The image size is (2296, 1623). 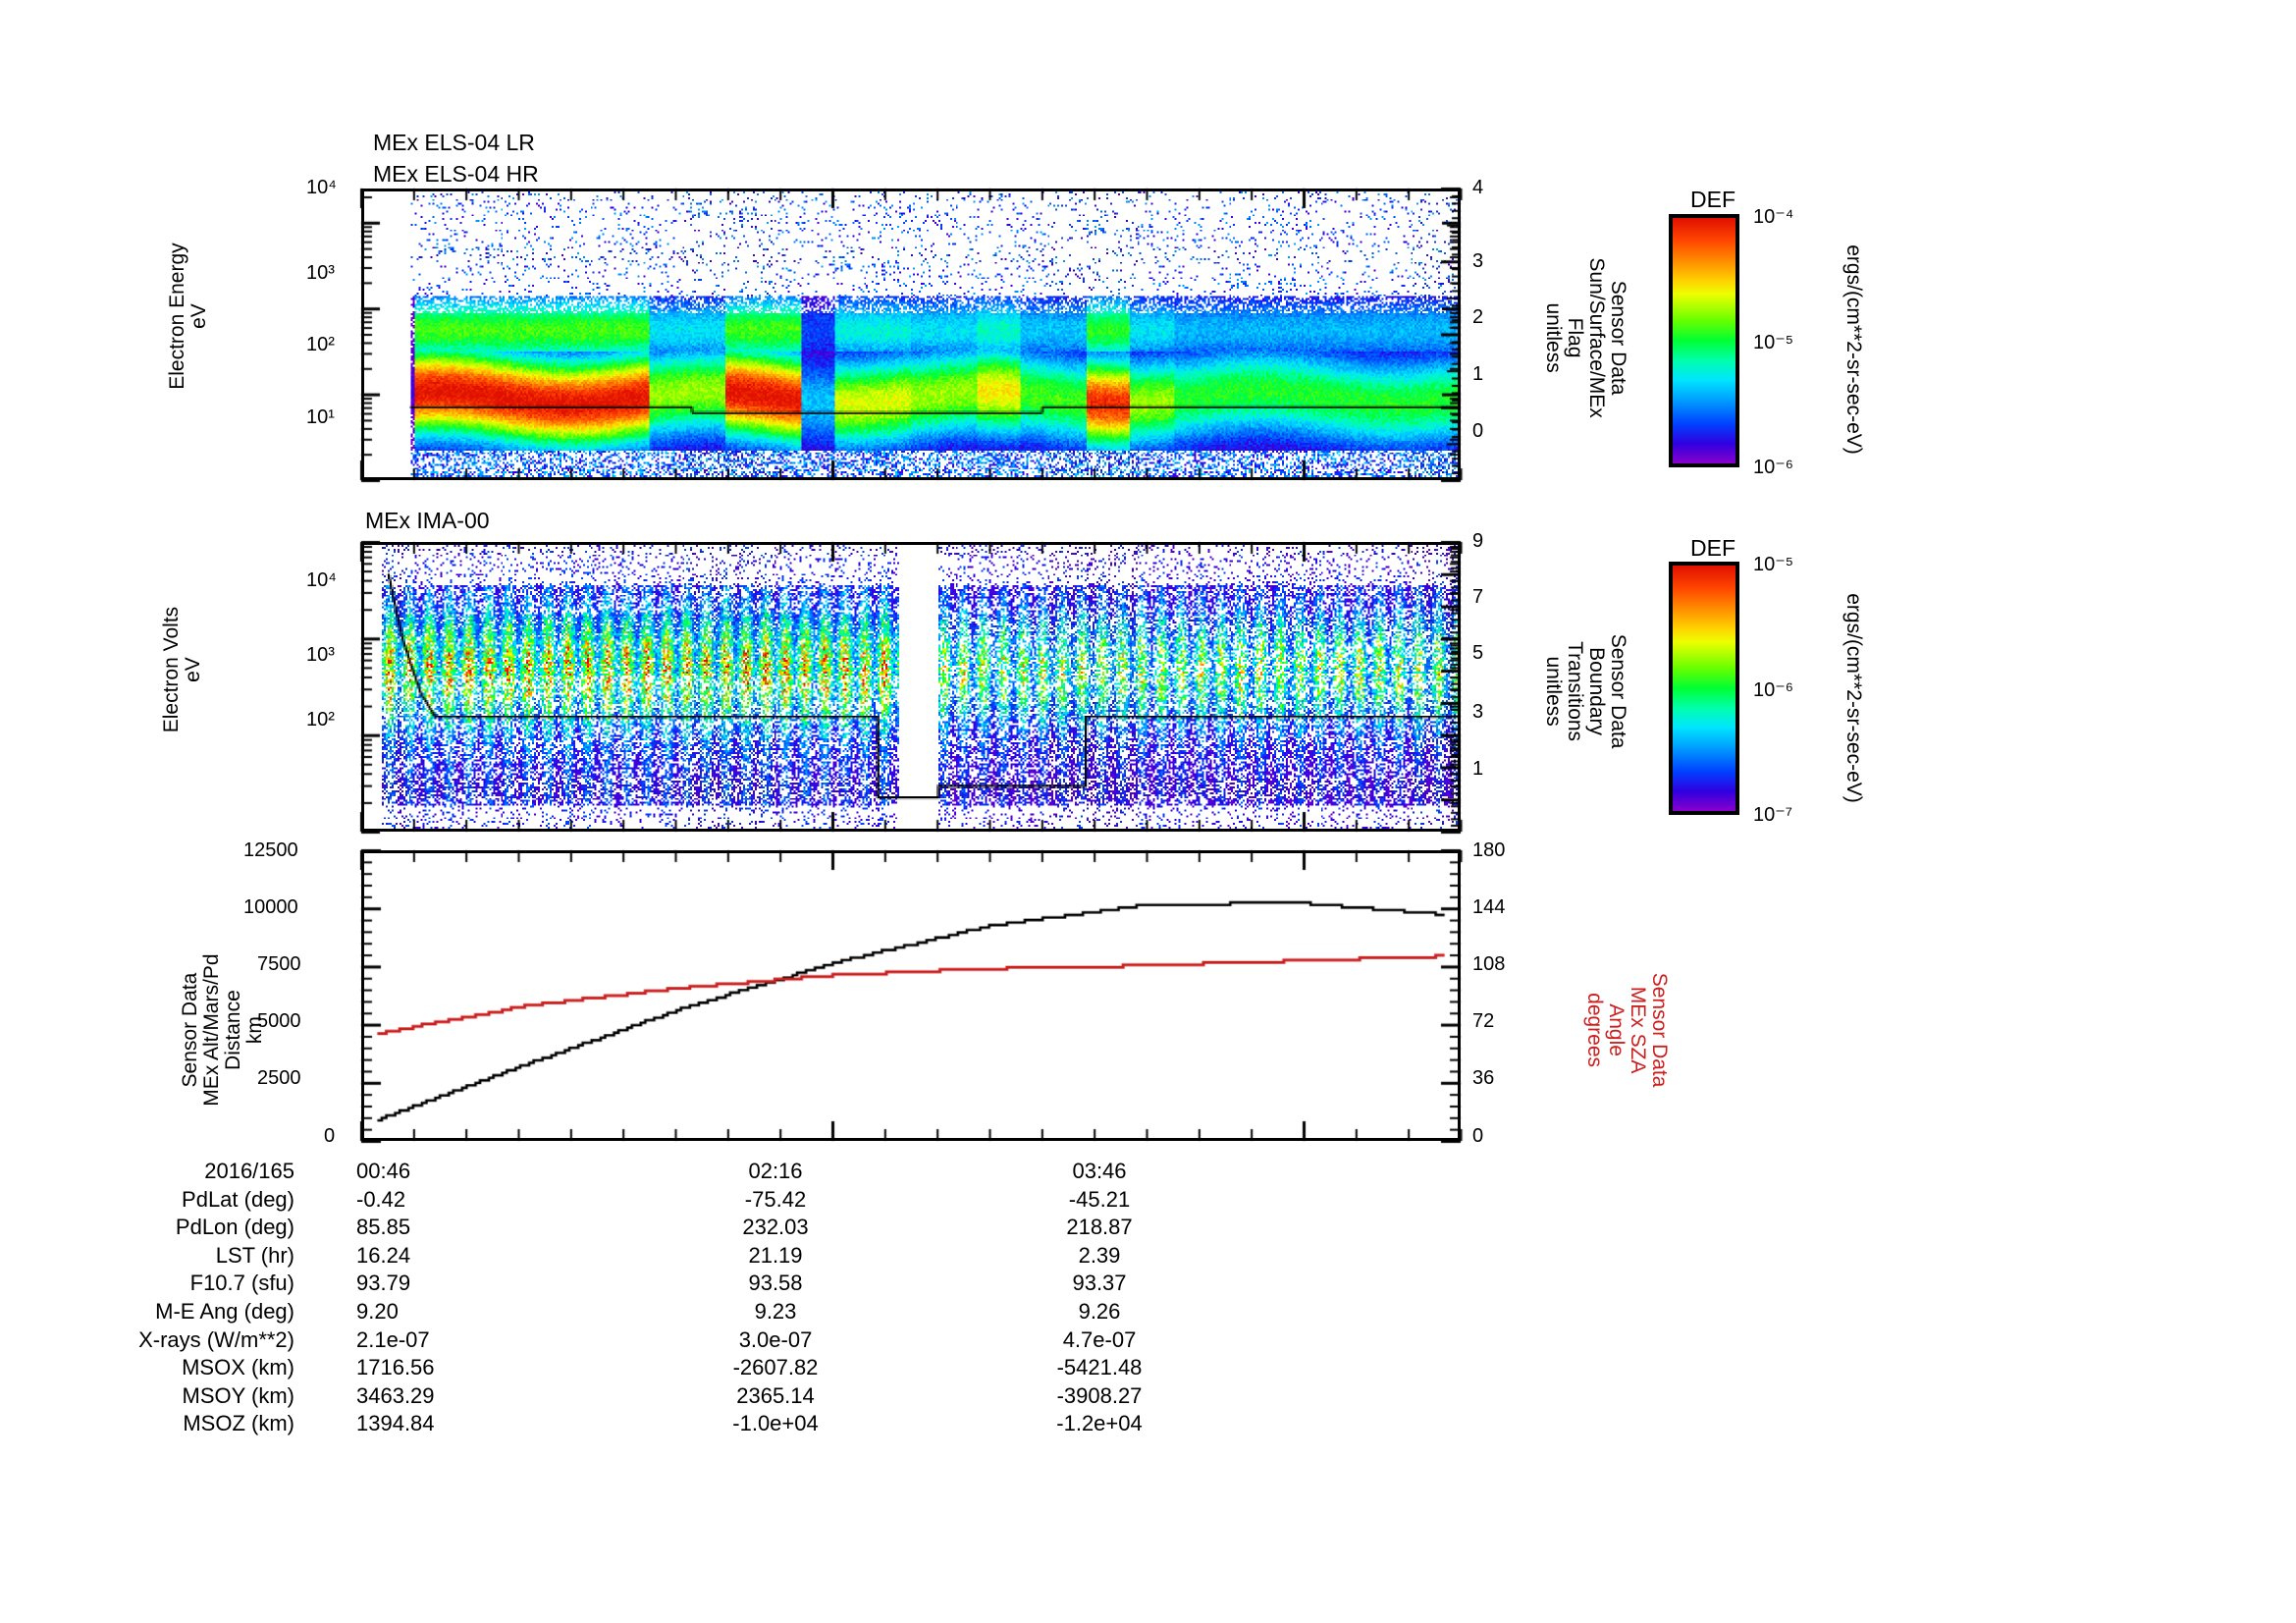 I want to click on colorbar-2-units-text: ergs/(cm**2-sr-sec-eV), so click(x=1854, y=698).